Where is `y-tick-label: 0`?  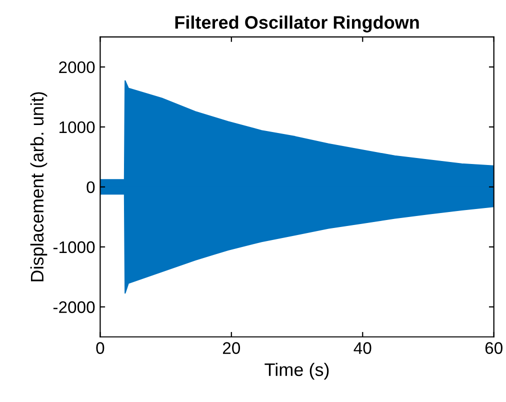
y-tick-label: 0 is located at coordinates (90, 187).